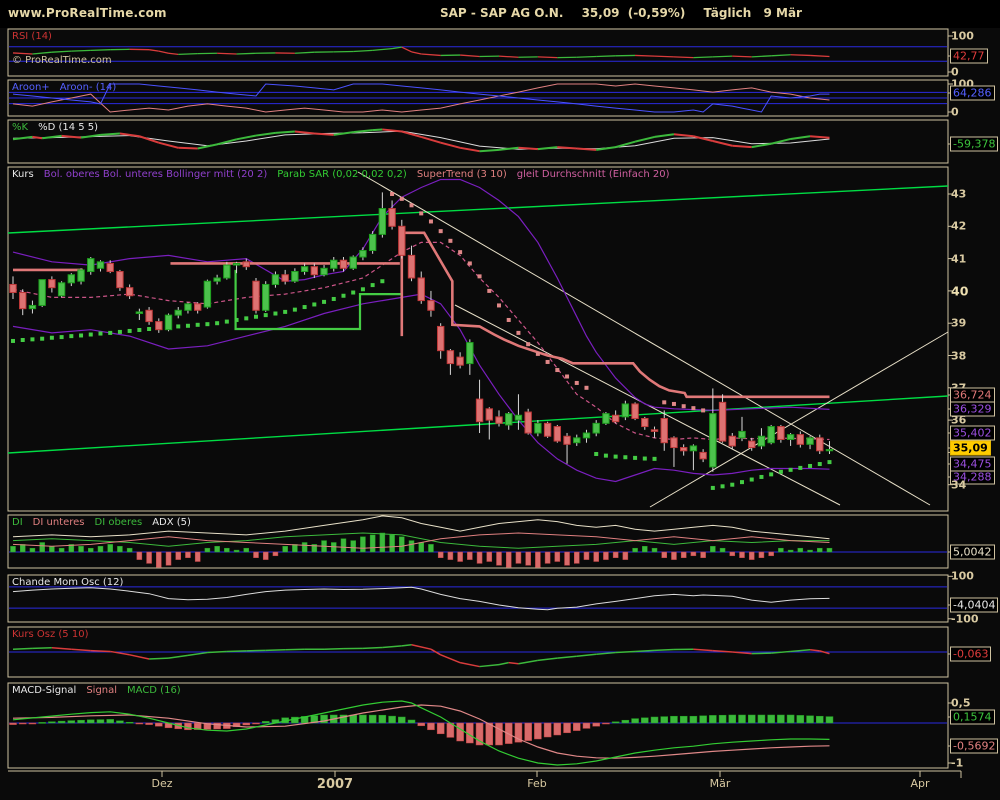 Image resolution: width=1000 pixels, height=800 pixels. What do you see at coordinates (342, 174) in the screenshot?
I see `indicator-label: Parab SAR (0,02 0,02 0,2)` at bounding box center [342, 174].